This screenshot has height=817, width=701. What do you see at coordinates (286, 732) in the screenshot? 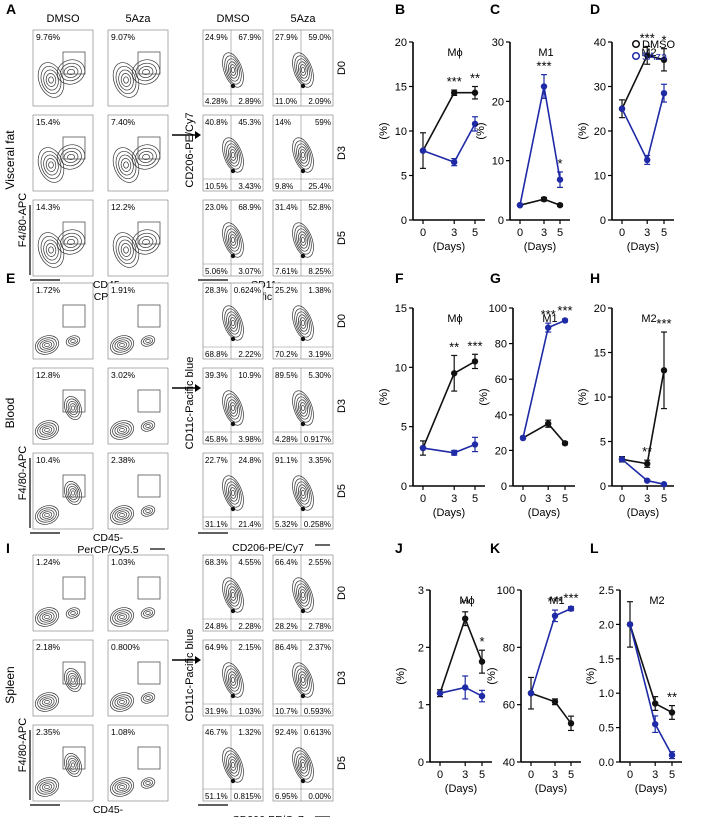
I see `quad-ul: 92.4%` at bounding box center [286, 732].